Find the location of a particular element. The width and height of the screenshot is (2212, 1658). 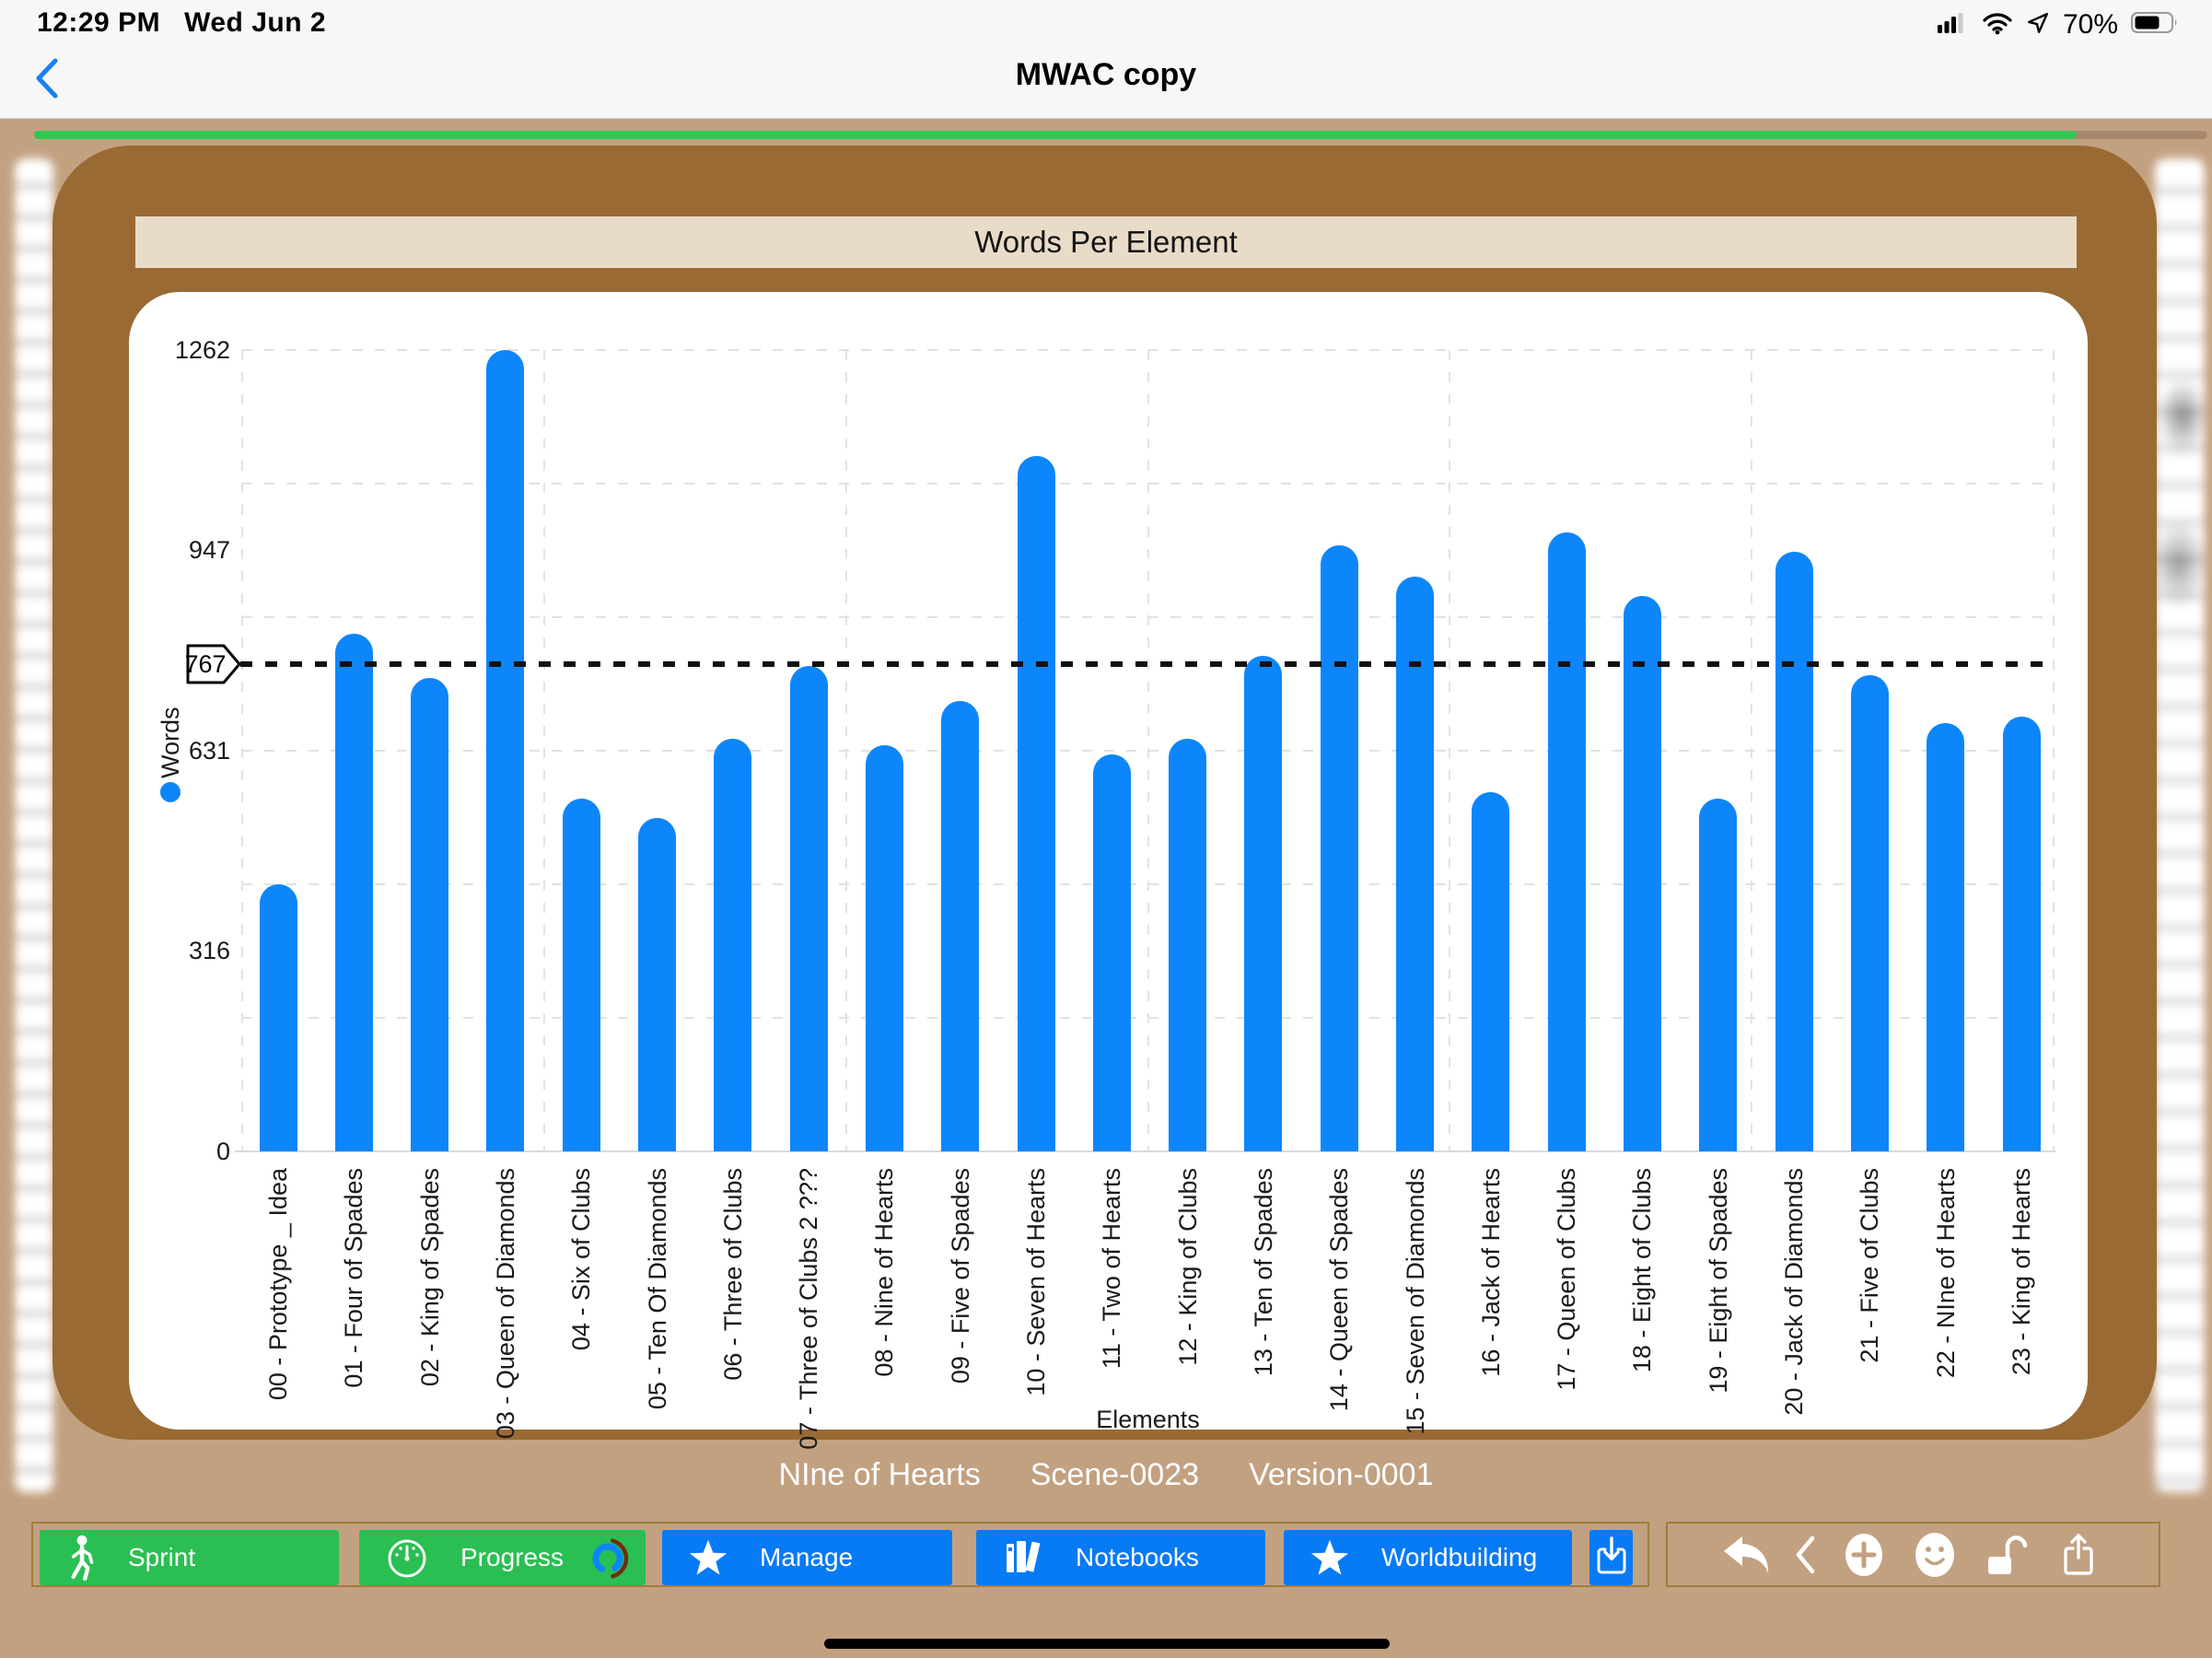

footer-version: Version-0001 is located at coordinates (1341, 1474).